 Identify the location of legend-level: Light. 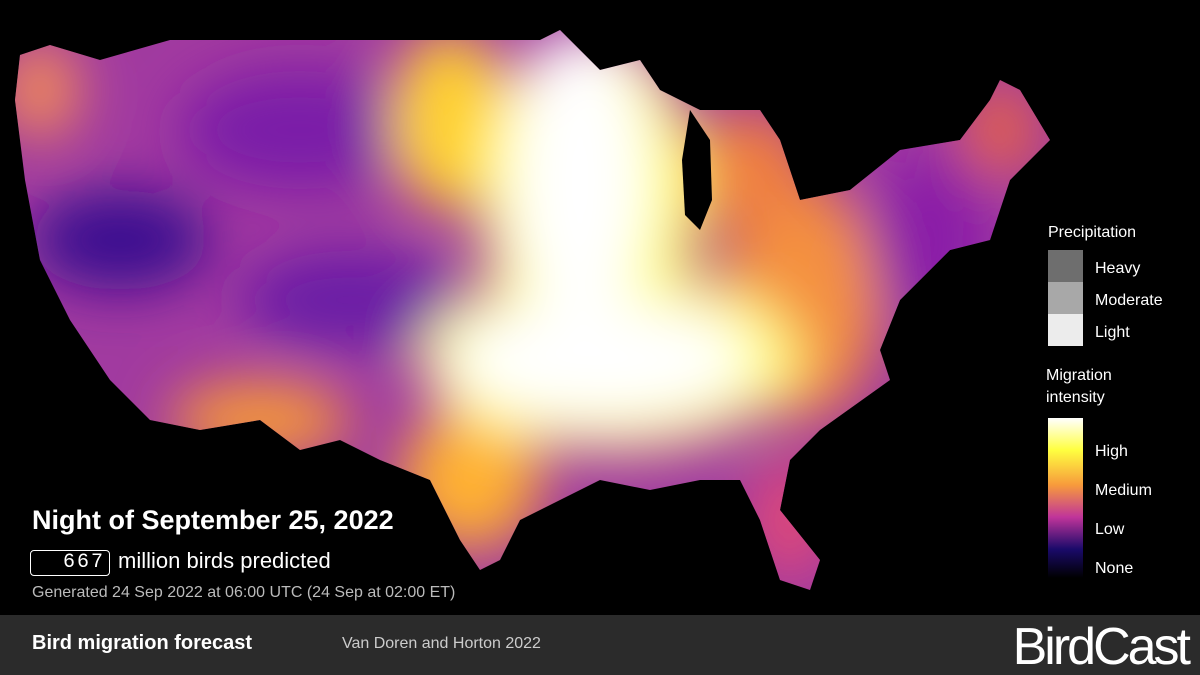
(1112, 332).